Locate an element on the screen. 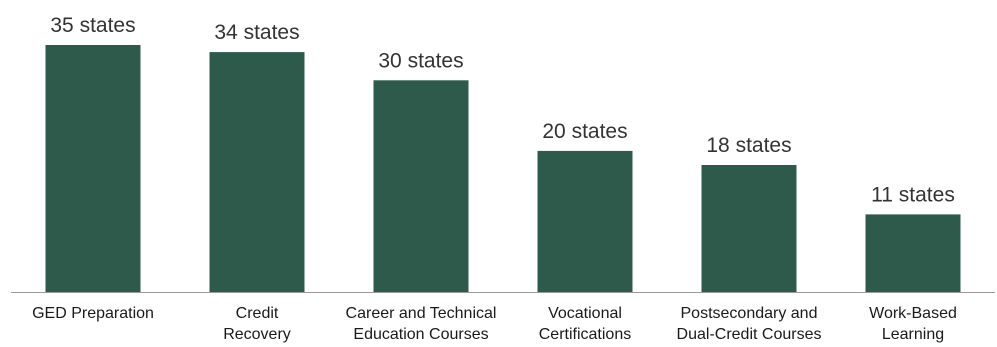 The width and height of the screenshot is (997, 347). x-tick-label-line: GED Preparation is located at coordinates (93, 313).